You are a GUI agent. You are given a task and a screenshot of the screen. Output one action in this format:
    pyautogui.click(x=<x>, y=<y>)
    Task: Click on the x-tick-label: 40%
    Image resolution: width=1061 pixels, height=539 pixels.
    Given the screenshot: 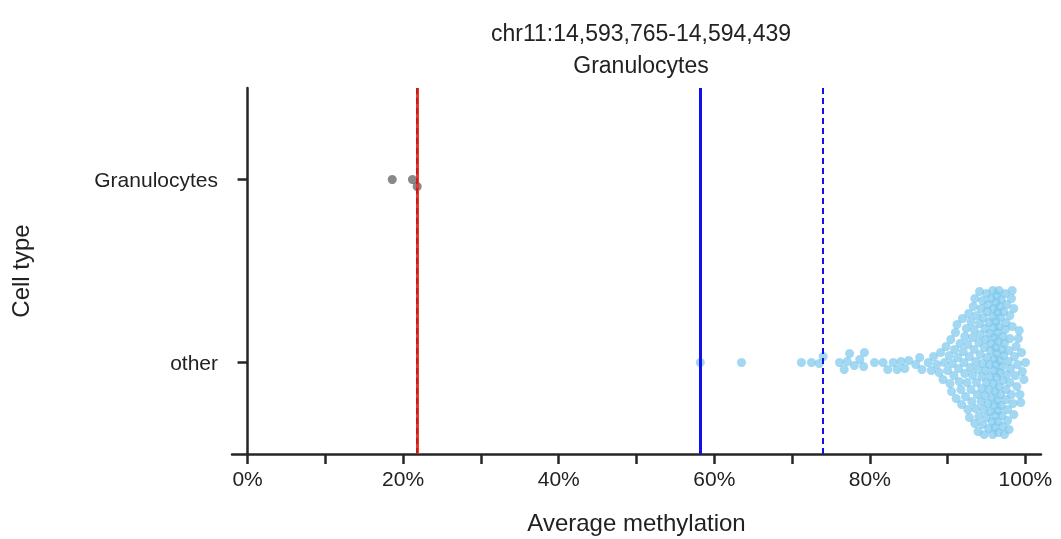 What is the action you would take?
    pyautogui.click(x=558, y=478)
    